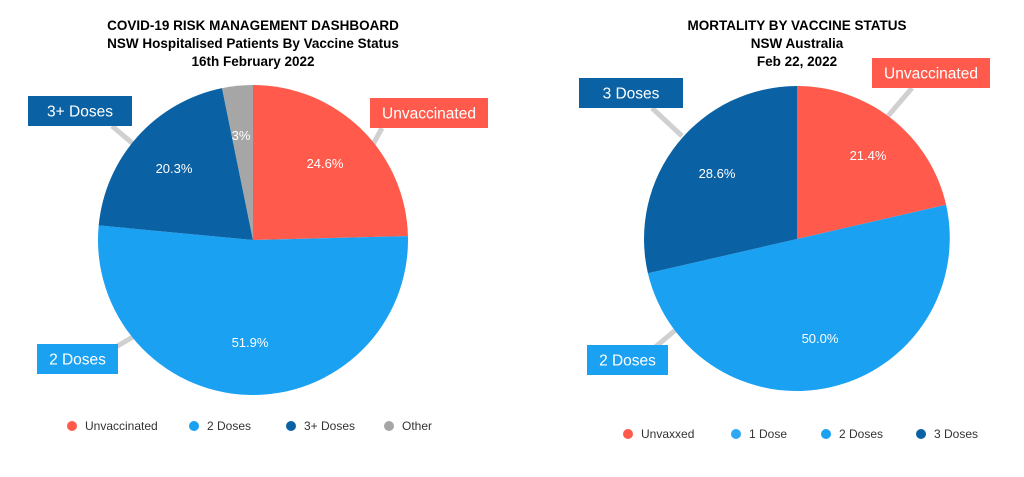 This screenshot has width=1024, height=477. I want to click on chart-title-line: COVID-19 RISK MANAGEMENT DASHBOARD, so click(253, 25).